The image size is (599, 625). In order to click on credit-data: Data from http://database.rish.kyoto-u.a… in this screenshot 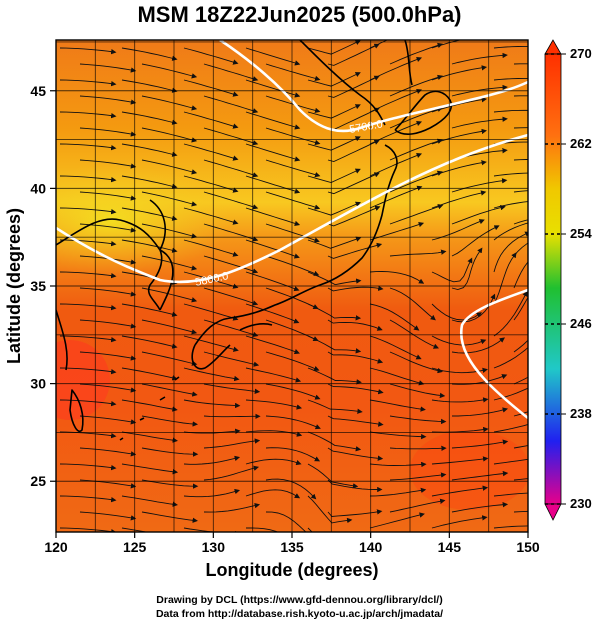, I will do `click(299, 614)`.